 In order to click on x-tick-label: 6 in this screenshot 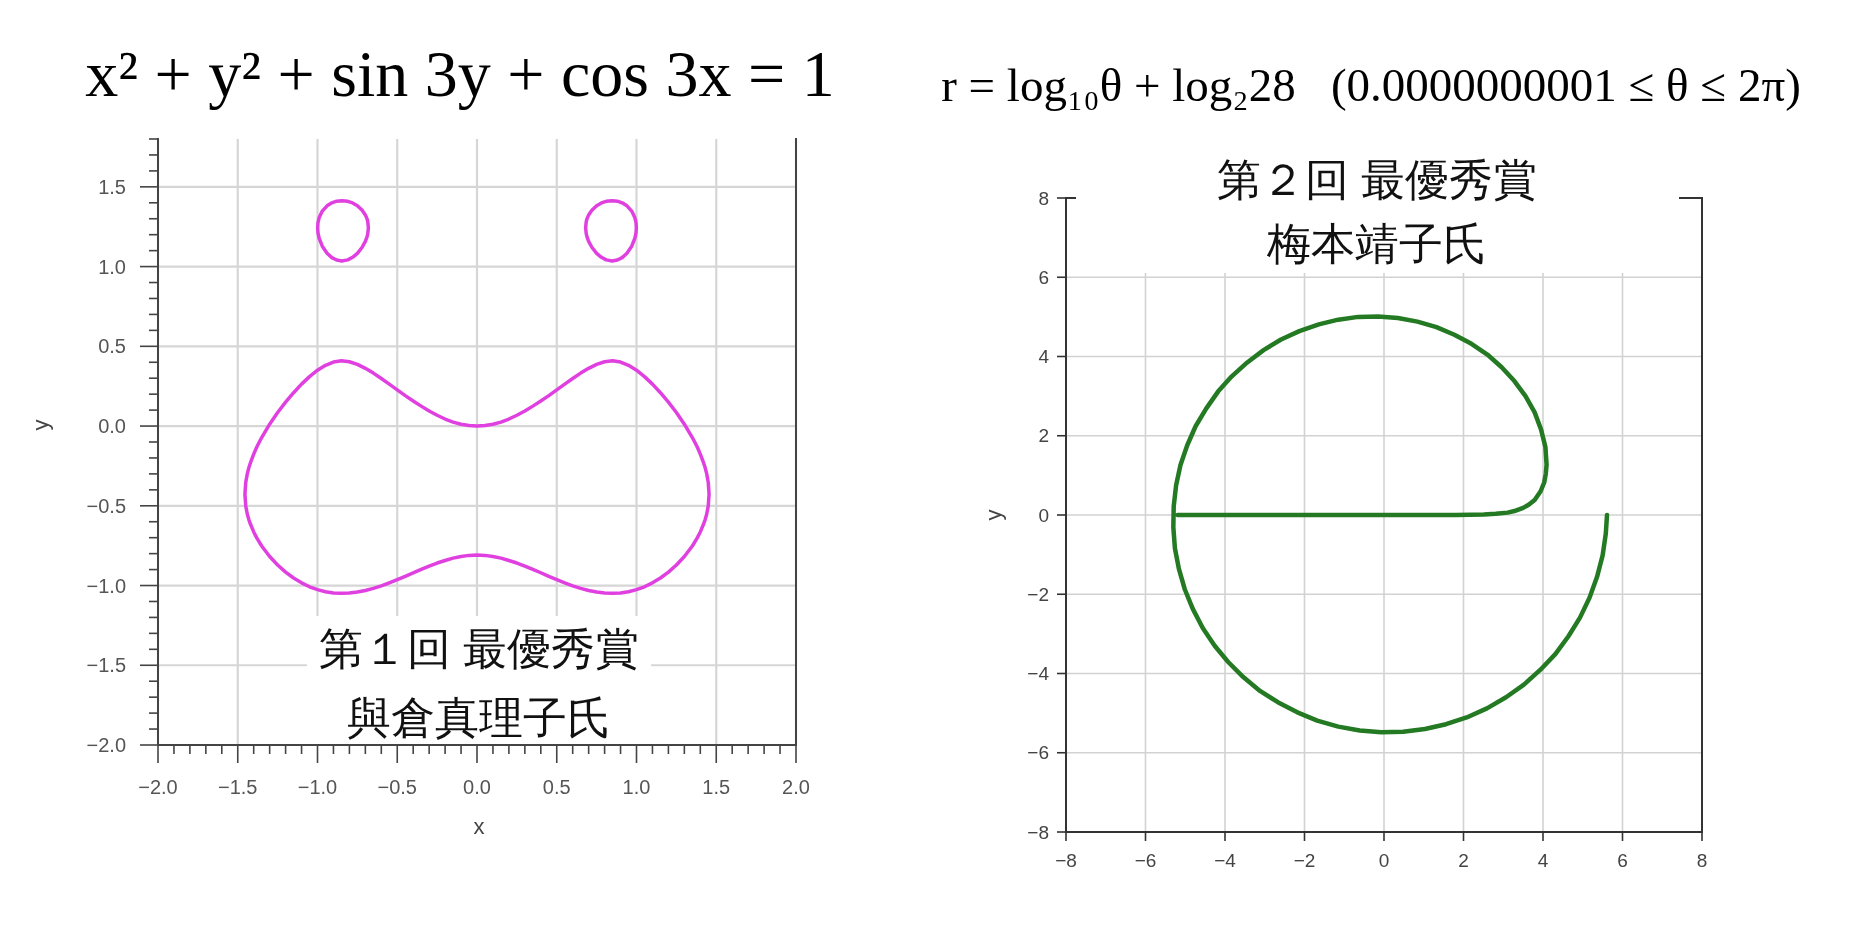, I will do `click(1622, 860)`.